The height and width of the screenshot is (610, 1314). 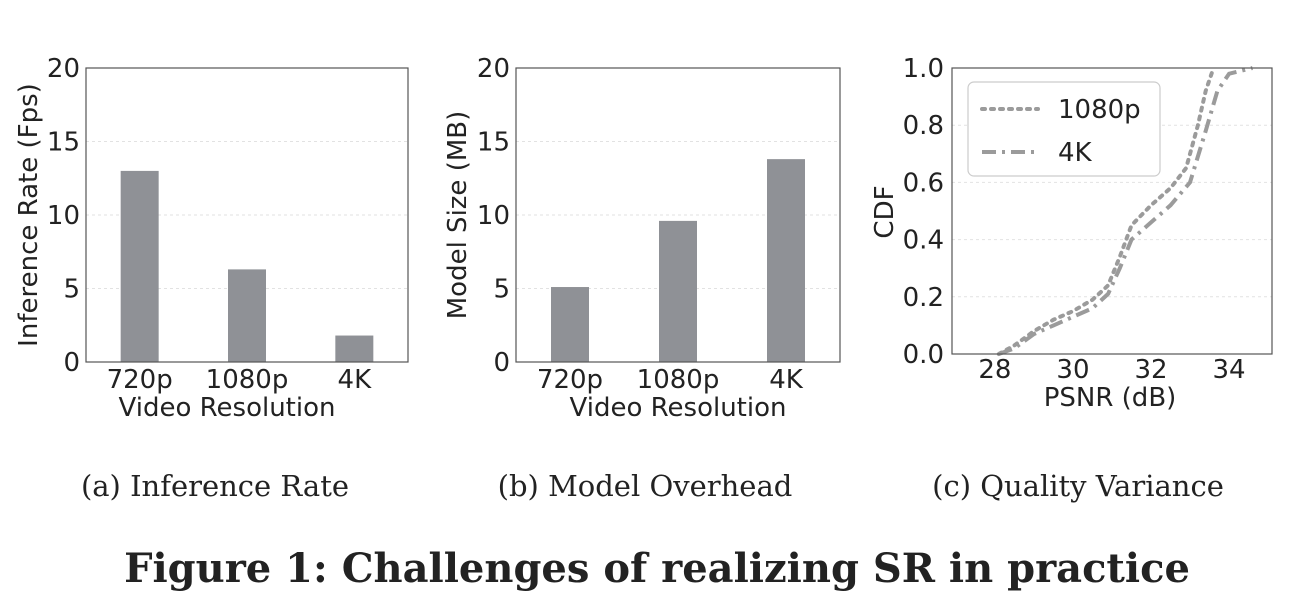 What do you see at coordinates (994, 370) in the screenshot?
I see `x-tick-label: 28` at bounding box center [994, 370].